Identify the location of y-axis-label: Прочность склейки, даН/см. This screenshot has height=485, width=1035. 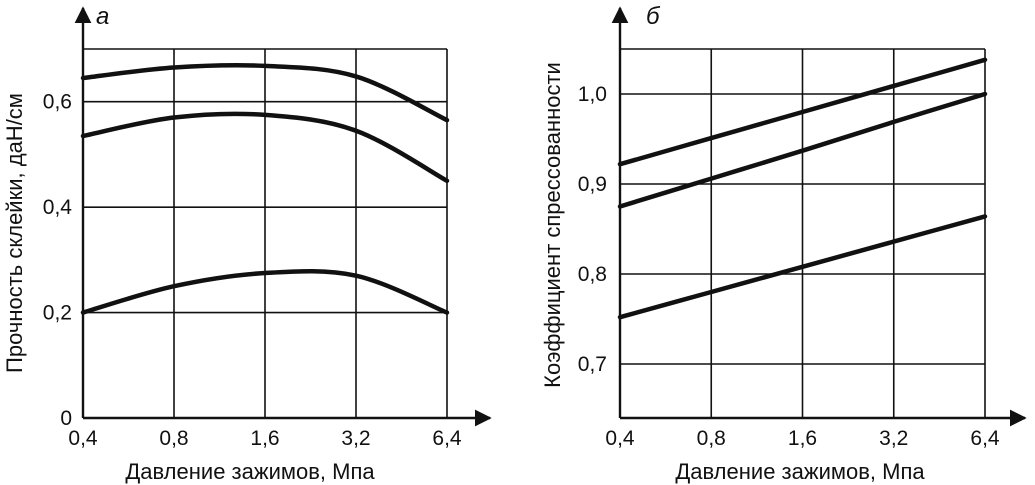
(14, 233).